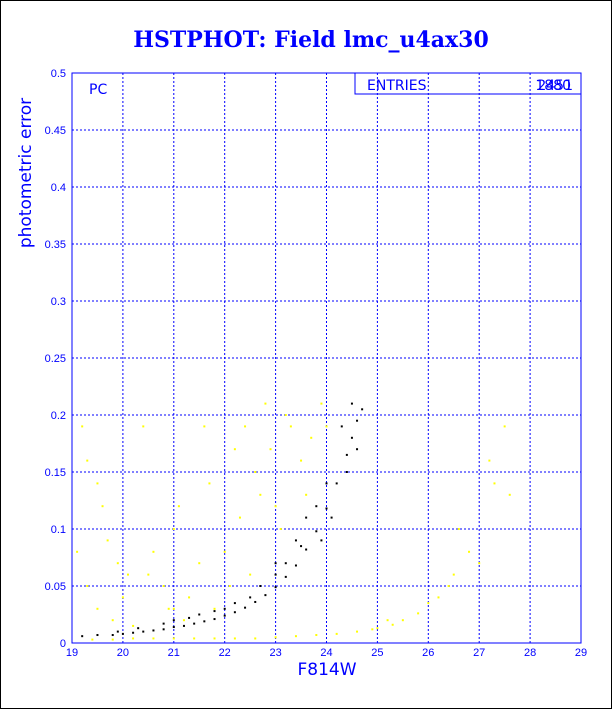  Describe the element at coordinates (55, 131) in the screenshot. I see `y-tick-label: 0.45` at that location.